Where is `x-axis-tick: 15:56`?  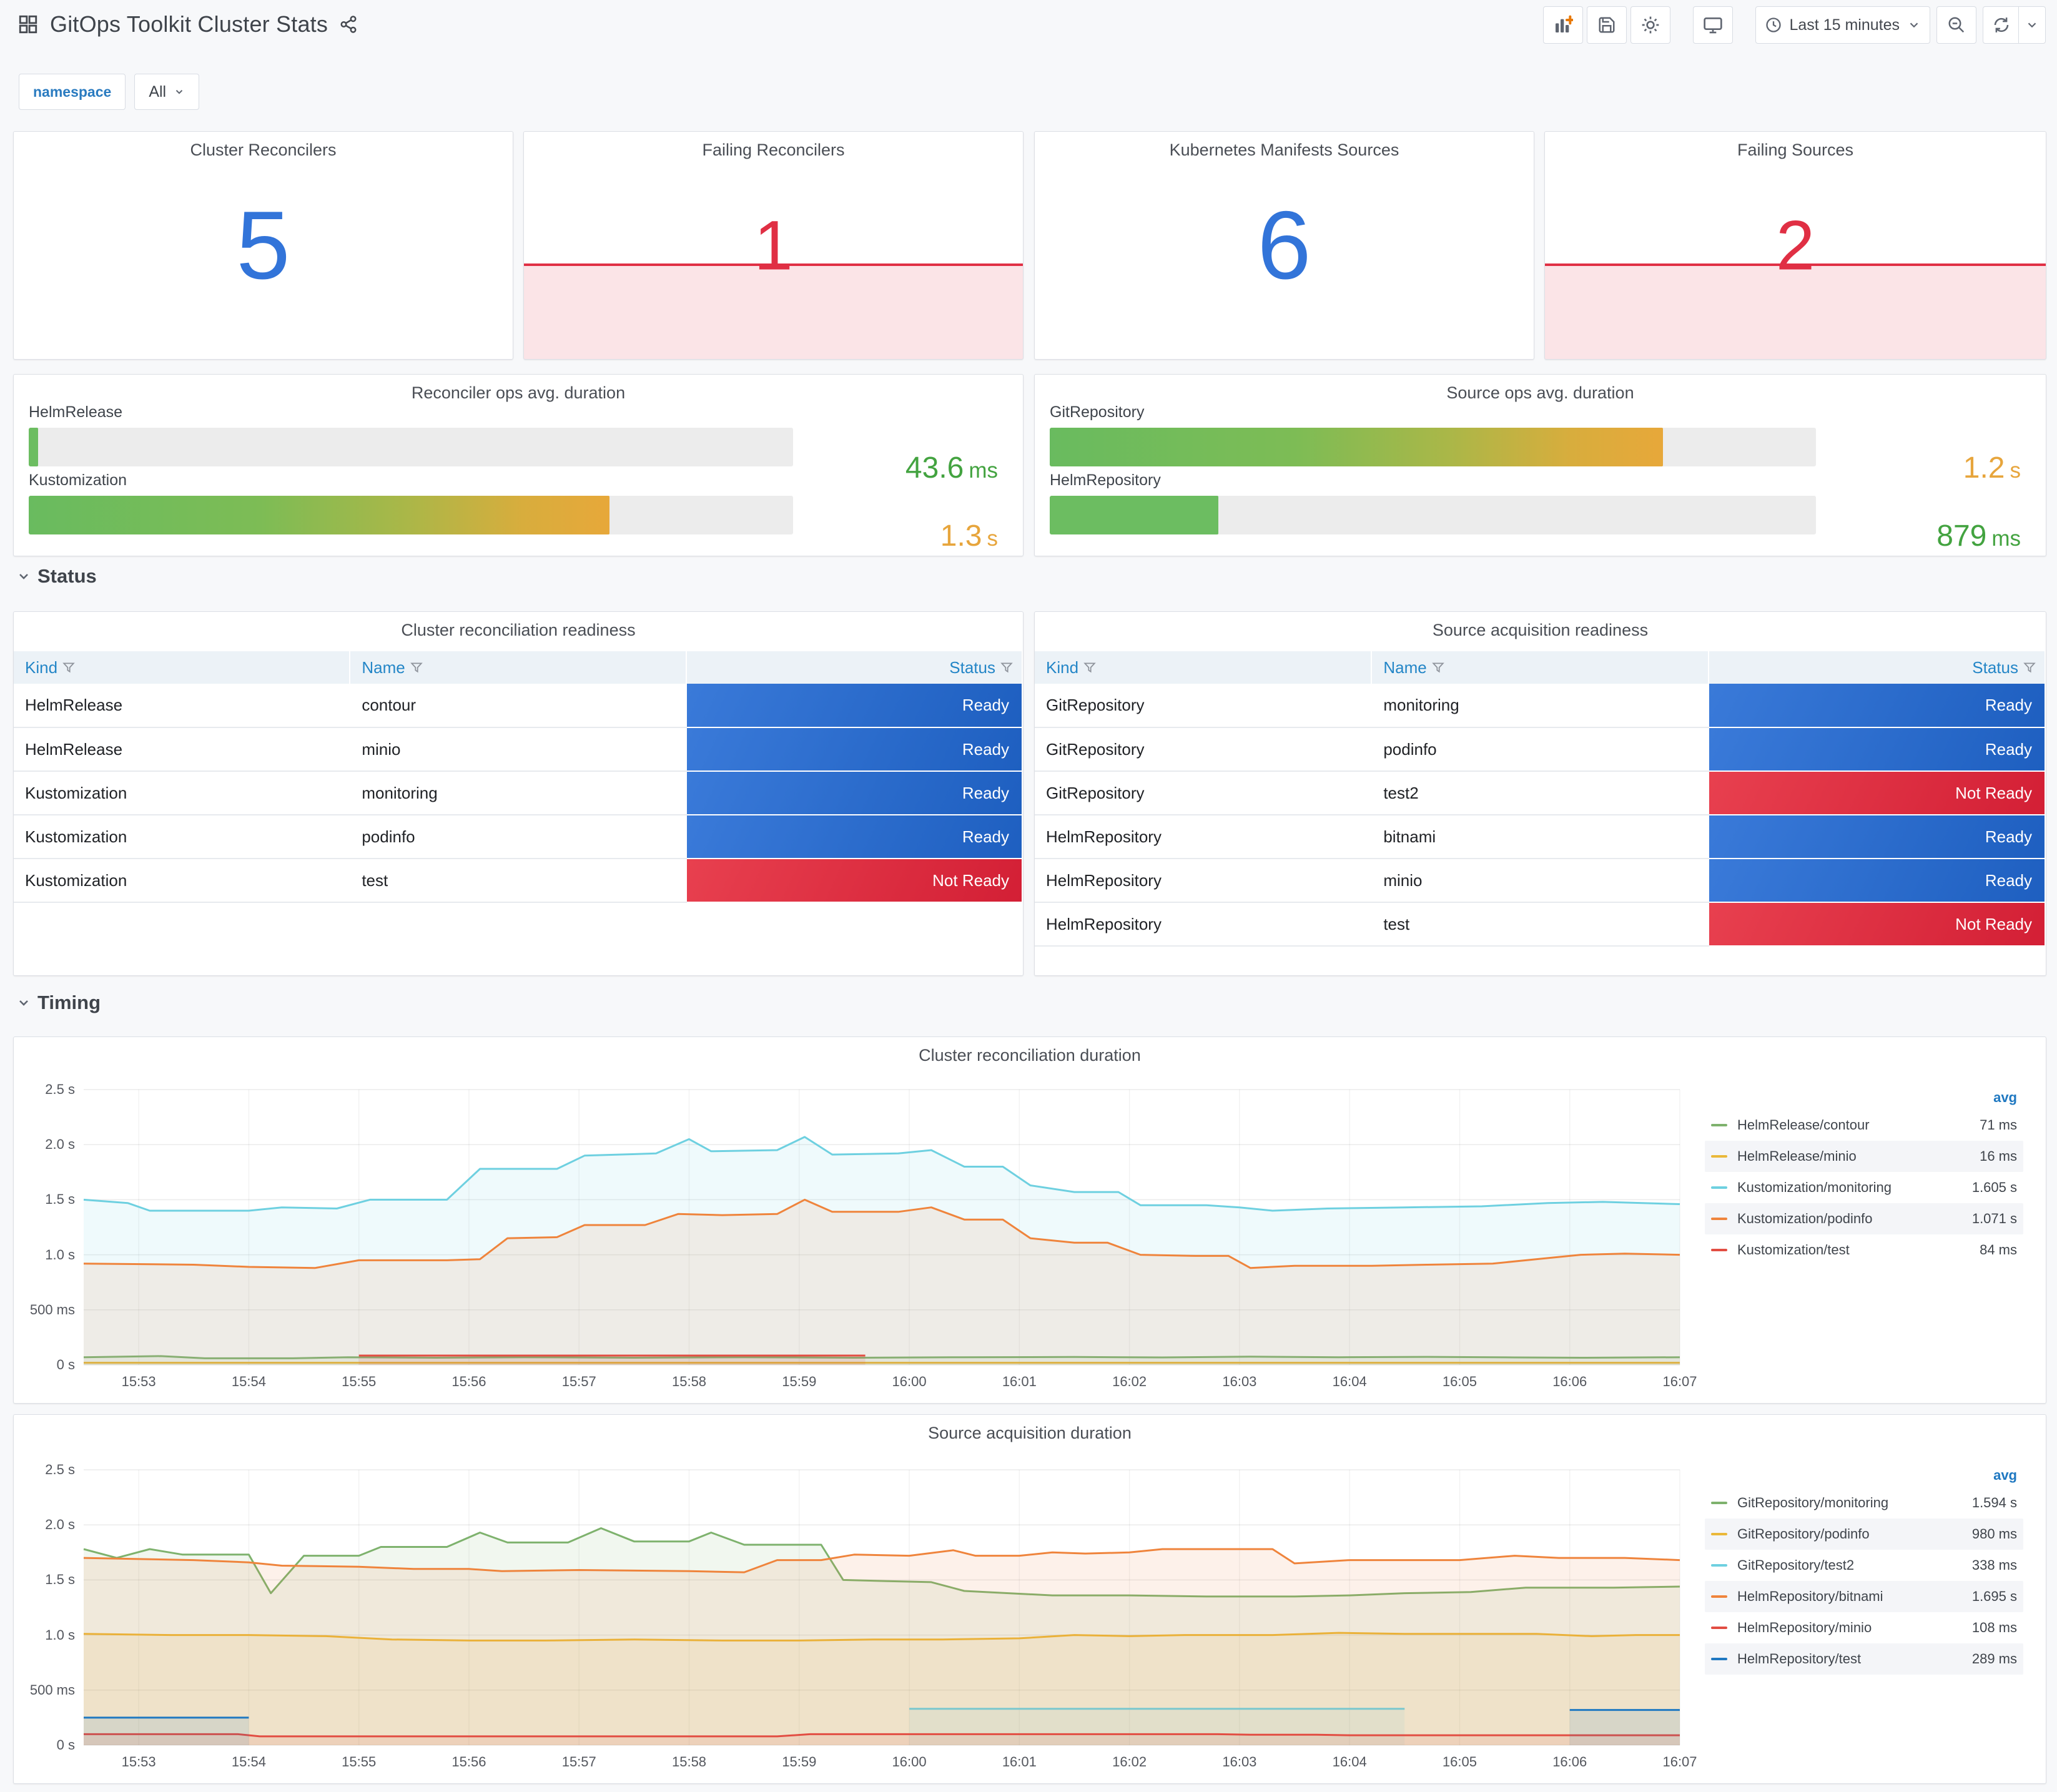
x-axis-tick: 15:56 is located at coordinates (468, 1381).